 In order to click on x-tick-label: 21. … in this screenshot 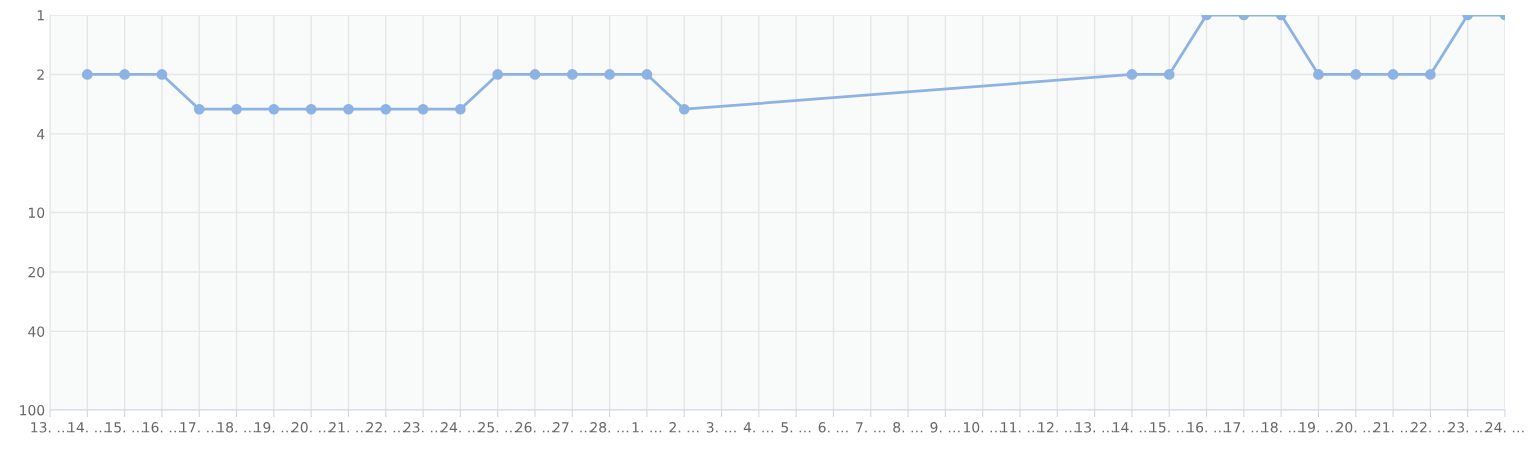, I will do `click(1392, 427)`.